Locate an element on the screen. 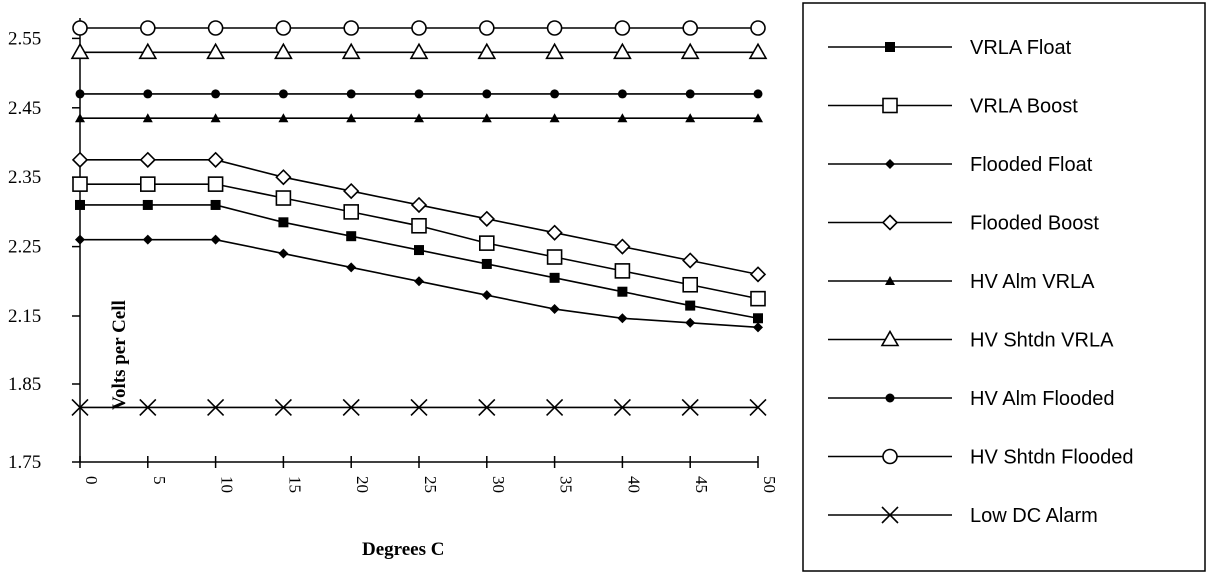  legend-item: Flooded Float is located at coordinates (960, 165).